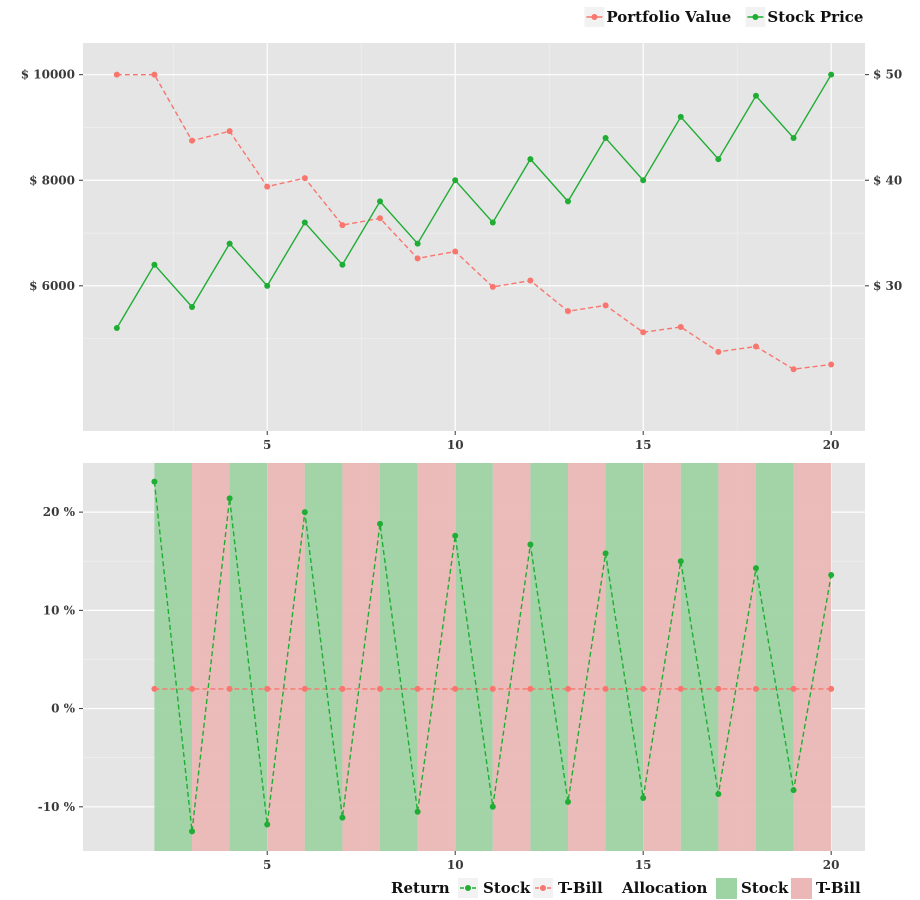 This screenshot has height=900, width=920. Describe the element at coordinates (63, 709) in the screenshot. I see `y-tick-label: 0 %` at that location.